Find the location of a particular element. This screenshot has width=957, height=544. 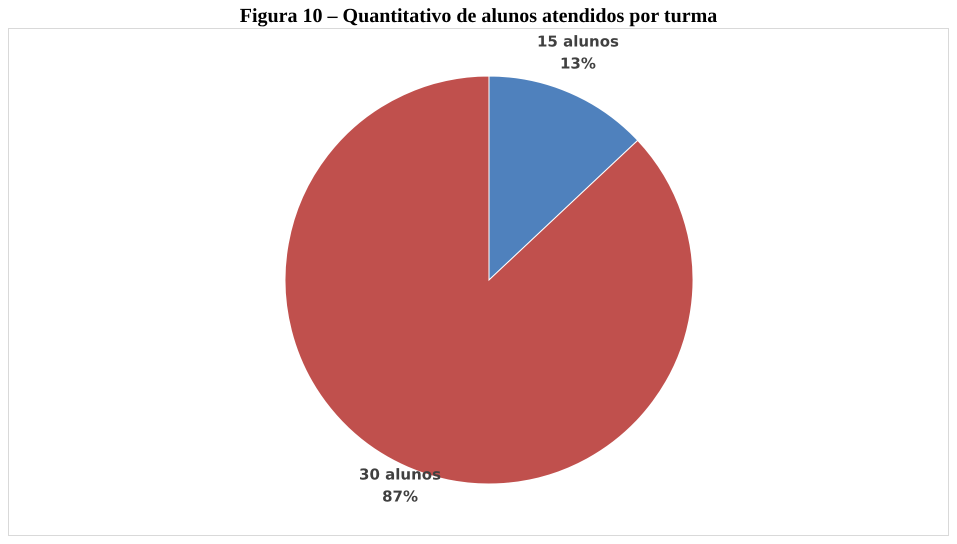

chart-title: Figura 10 – Quantitativo de alunos atendidos por turma is located at coordinates (479, 16).